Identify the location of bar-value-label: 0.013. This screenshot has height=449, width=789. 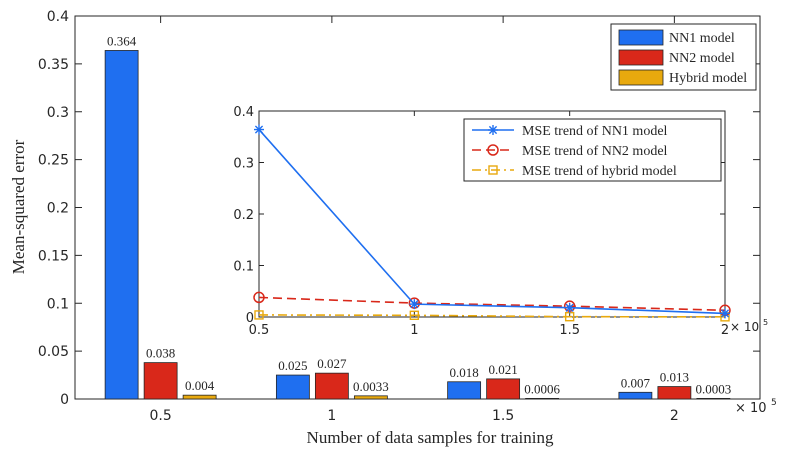
(674, 377).